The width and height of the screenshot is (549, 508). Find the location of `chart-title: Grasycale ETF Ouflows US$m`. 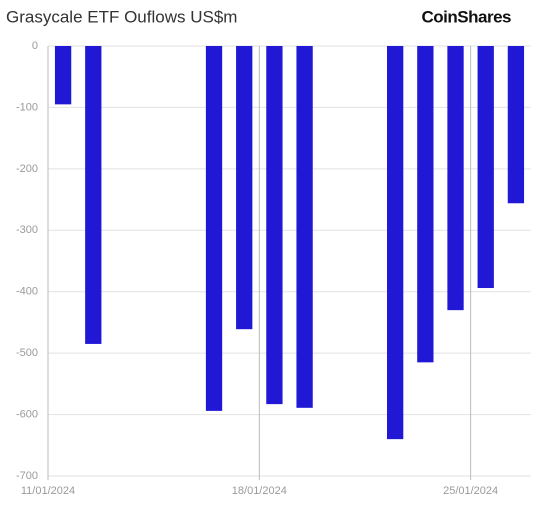

chart-title: Grasycale ETF Ouflows US$m is located at coordinates (121, 16).